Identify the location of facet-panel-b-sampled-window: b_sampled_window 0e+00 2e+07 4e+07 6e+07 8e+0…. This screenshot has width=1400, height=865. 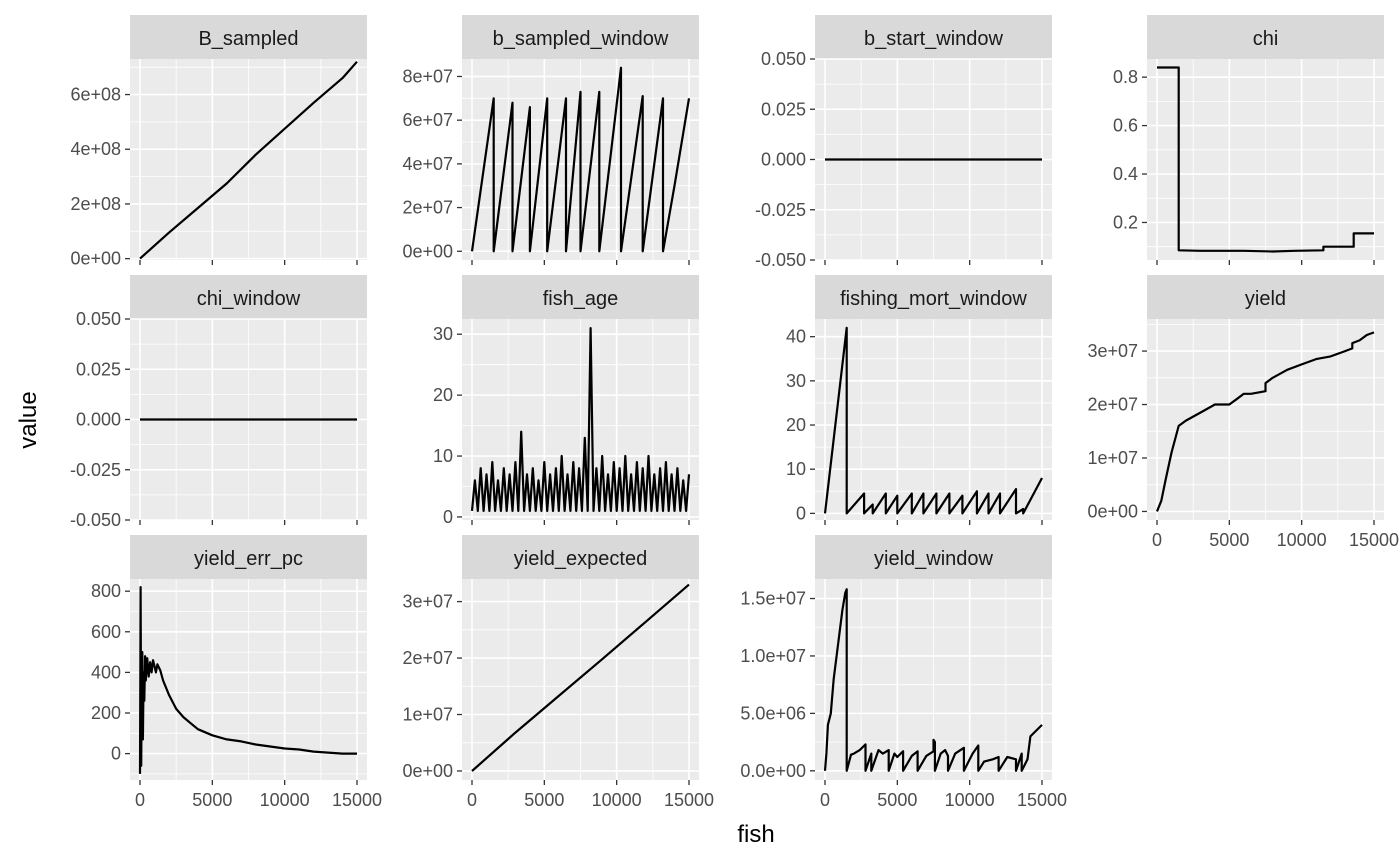
(550, 140).